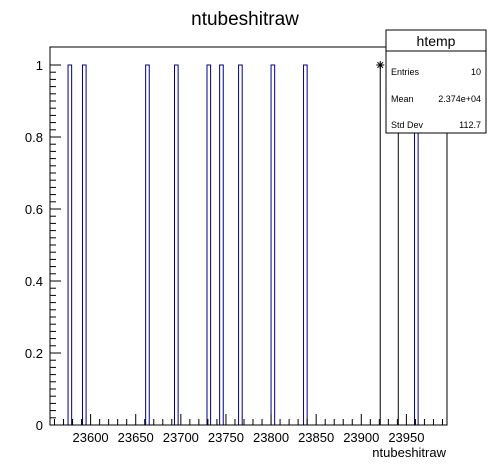 The image size is (496, 472). Describe the element at coordinates (407, 125) in the screenshot. I see `stats-stddev-label: Std Dev` at that location.